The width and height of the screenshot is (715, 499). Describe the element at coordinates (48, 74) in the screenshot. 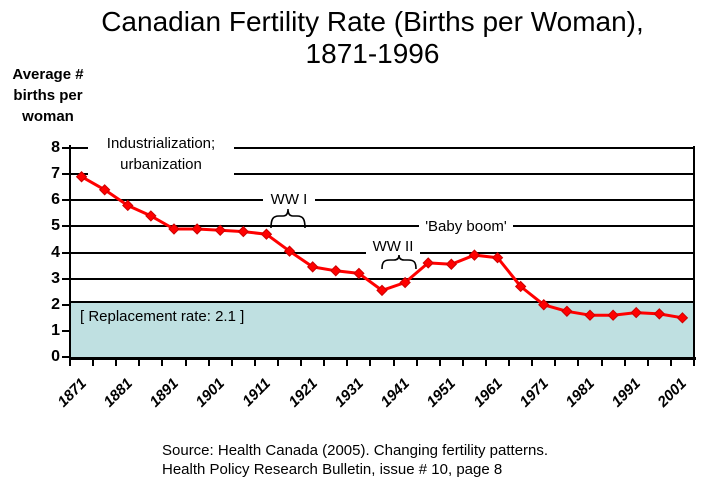

I see `y-axis-title-line1: Average #` at that location.